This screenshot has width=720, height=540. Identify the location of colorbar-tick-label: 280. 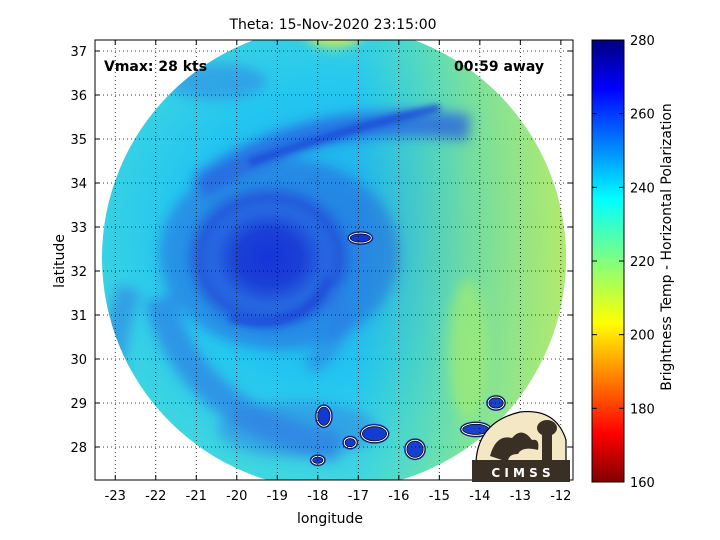
(642, 41).